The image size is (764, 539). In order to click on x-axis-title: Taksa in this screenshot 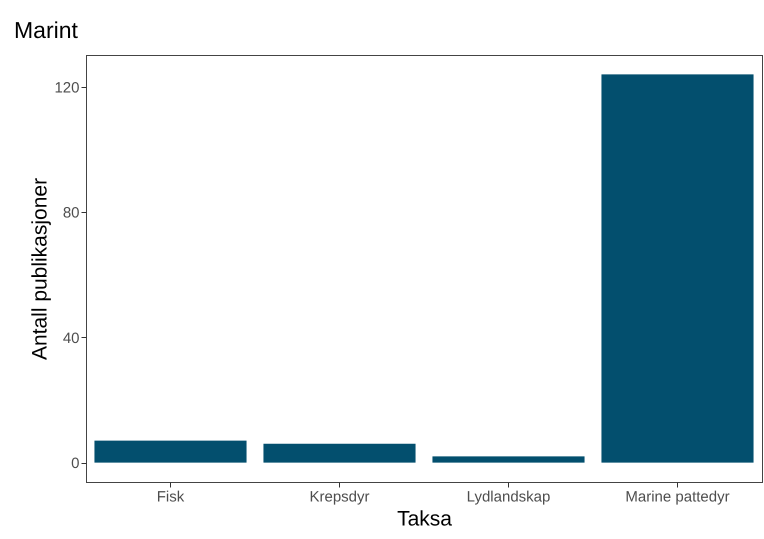, I will do `click(424, 519)`.